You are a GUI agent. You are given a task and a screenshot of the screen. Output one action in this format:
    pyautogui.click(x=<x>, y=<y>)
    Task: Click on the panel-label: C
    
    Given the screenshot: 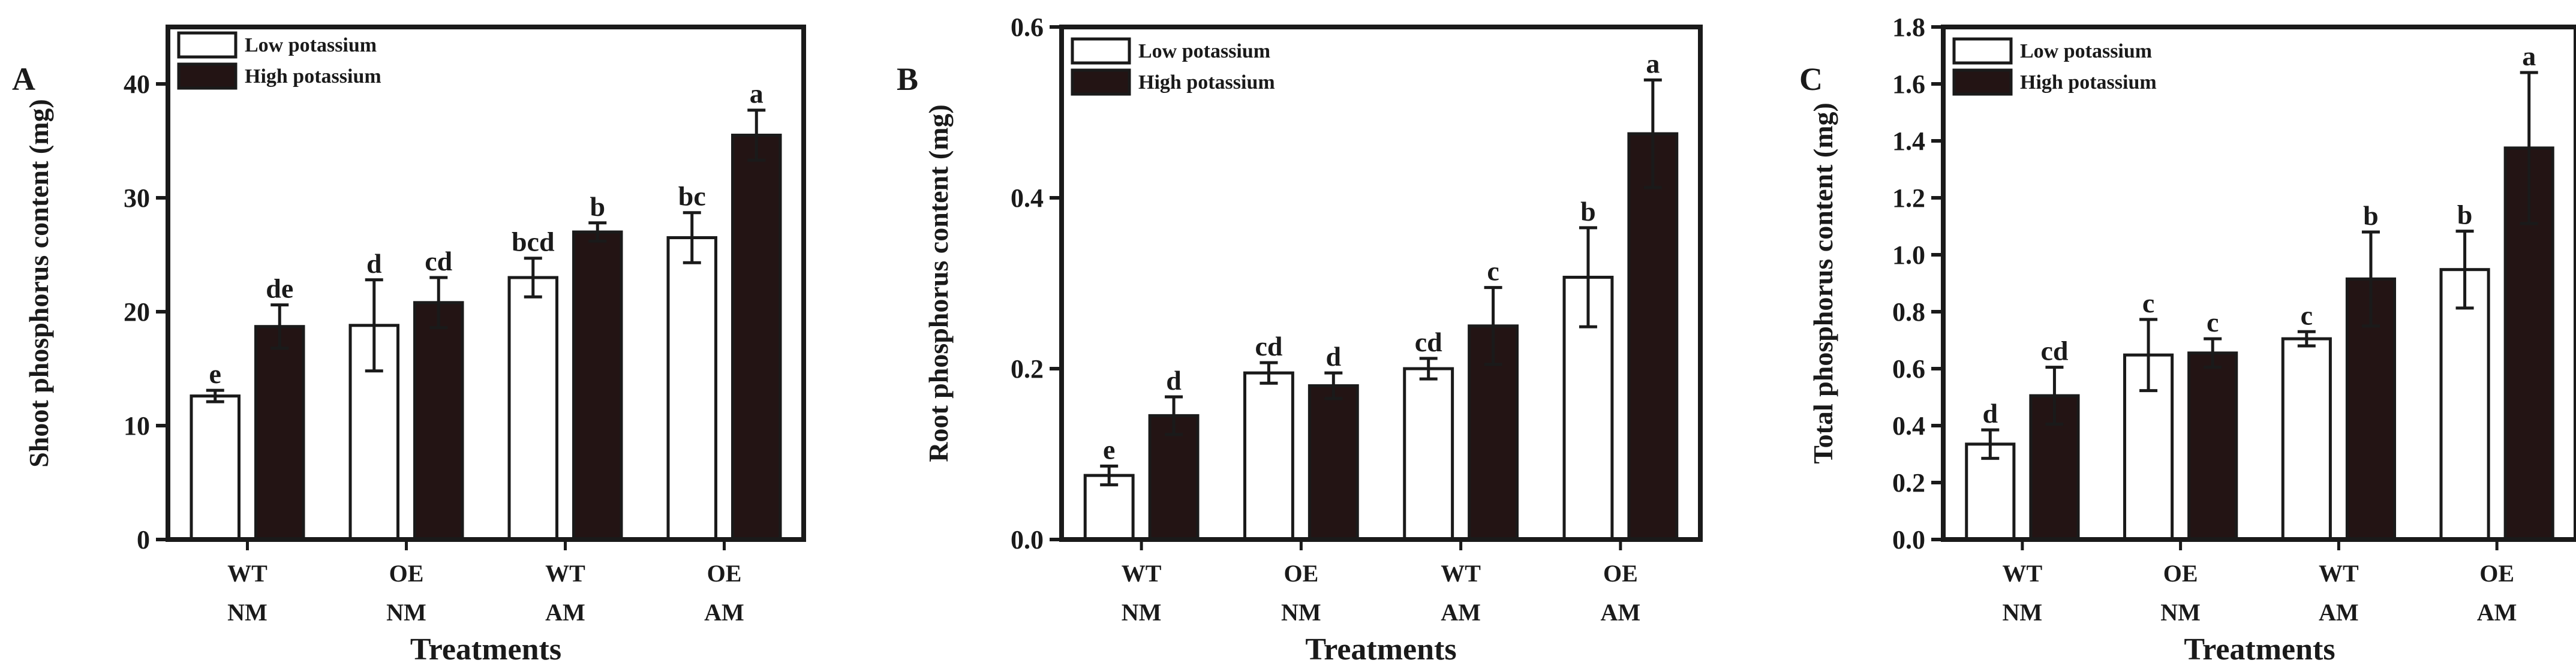 What is the action you would take?
    pyautogui.click(x=1811, y=79)
    